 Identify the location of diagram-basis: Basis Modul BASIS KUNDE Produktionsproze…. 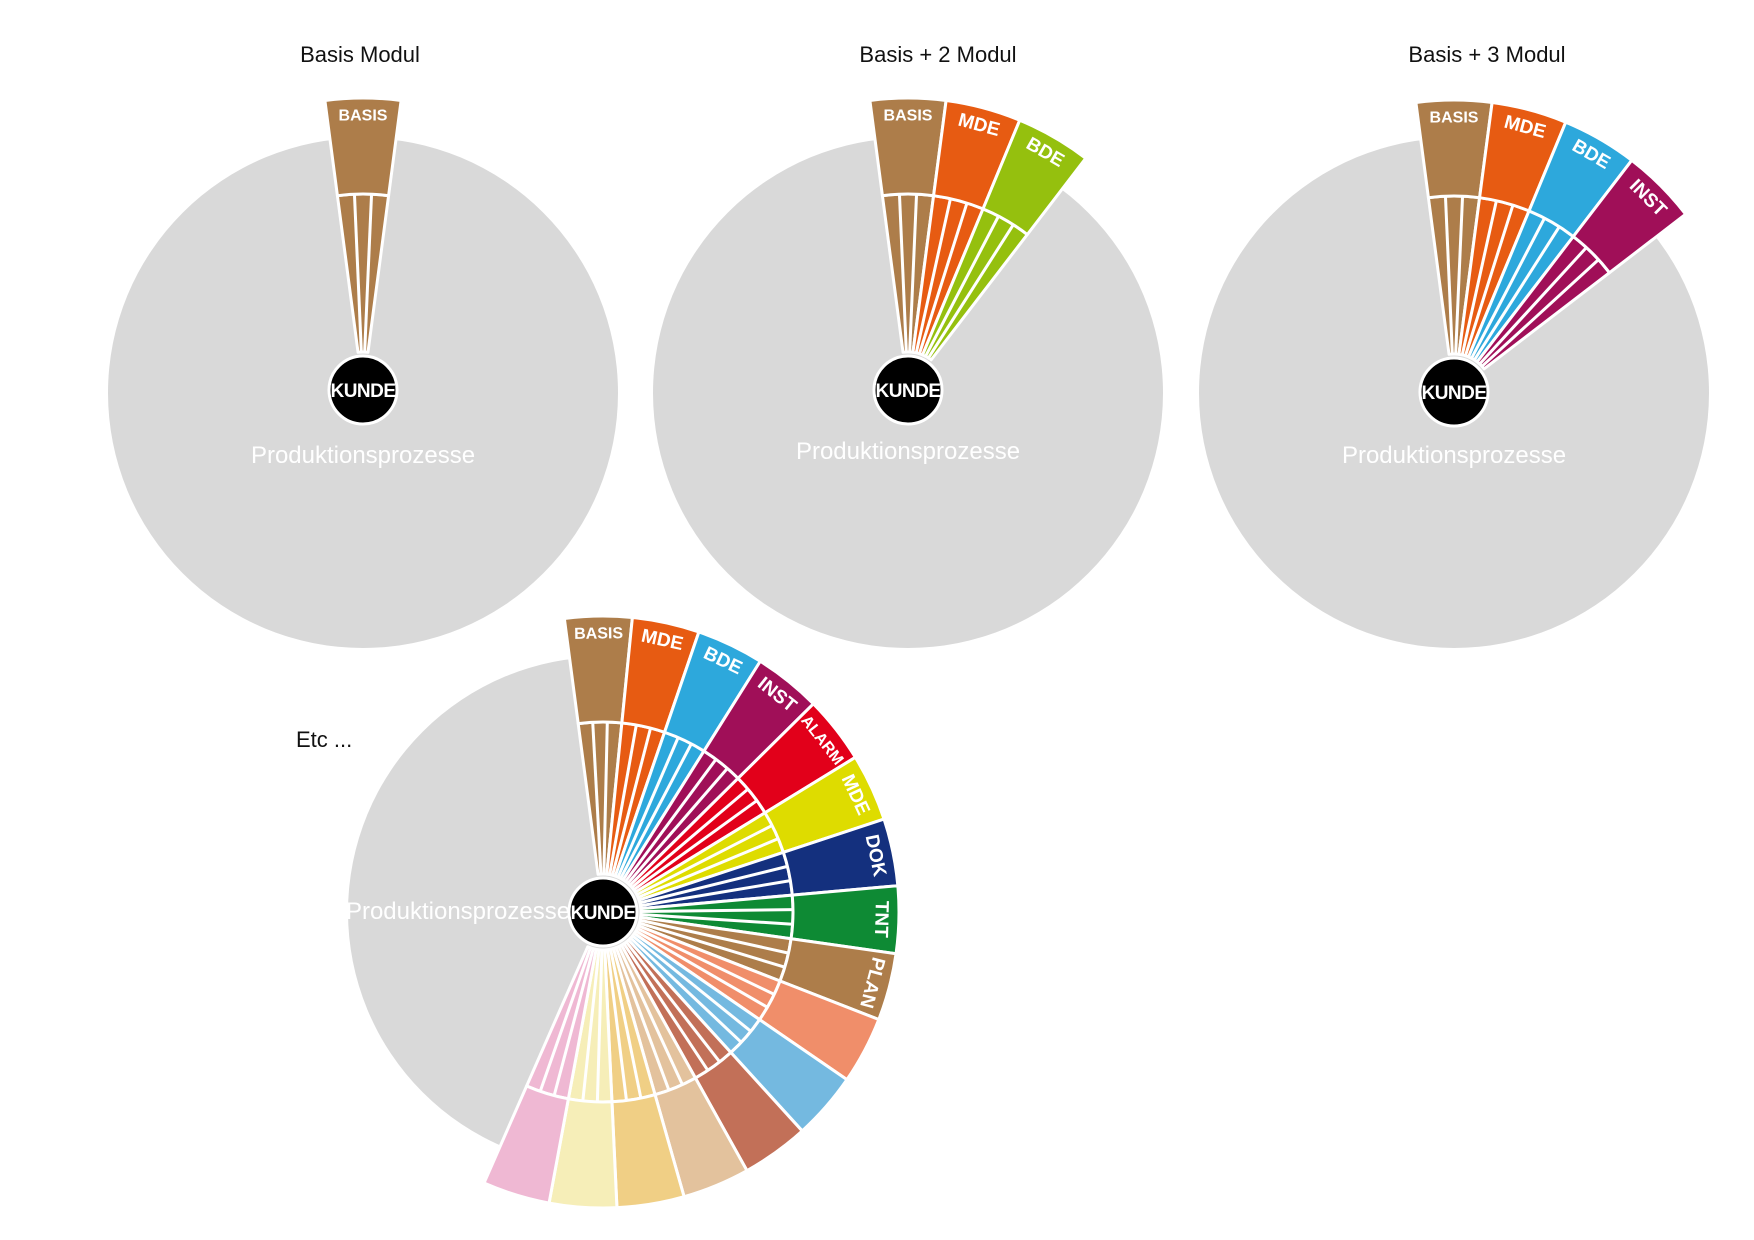
(363, 345).